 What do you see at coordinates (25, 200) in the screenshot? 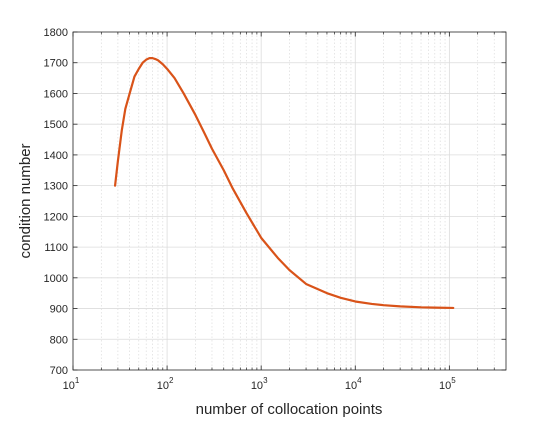
I see `y-axis-label: condition number` at bounding box center [25, 200].